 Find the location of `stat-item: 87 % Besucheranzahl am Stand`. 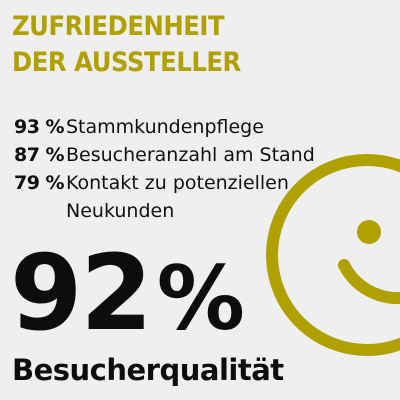

stat-item: 87 % Besucheranzahl am Stand is located at coordinates (175, 155).